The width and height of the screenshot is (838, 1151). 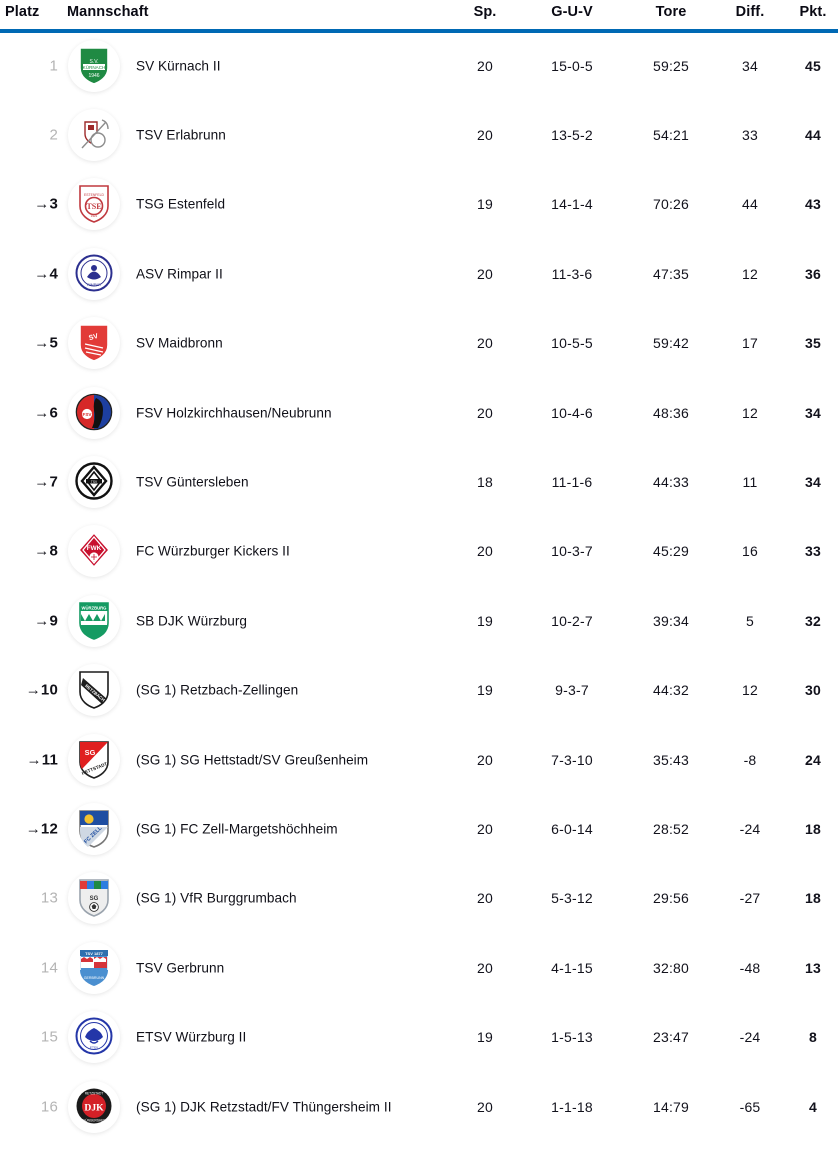 What do you see at coordinates (419, 1036) in the screenshot?
I see `table-row: 15 ETSV ETSV Würzburg II 19 1-5-13 23:47 -24 8` at bounding box center [419, 1036].